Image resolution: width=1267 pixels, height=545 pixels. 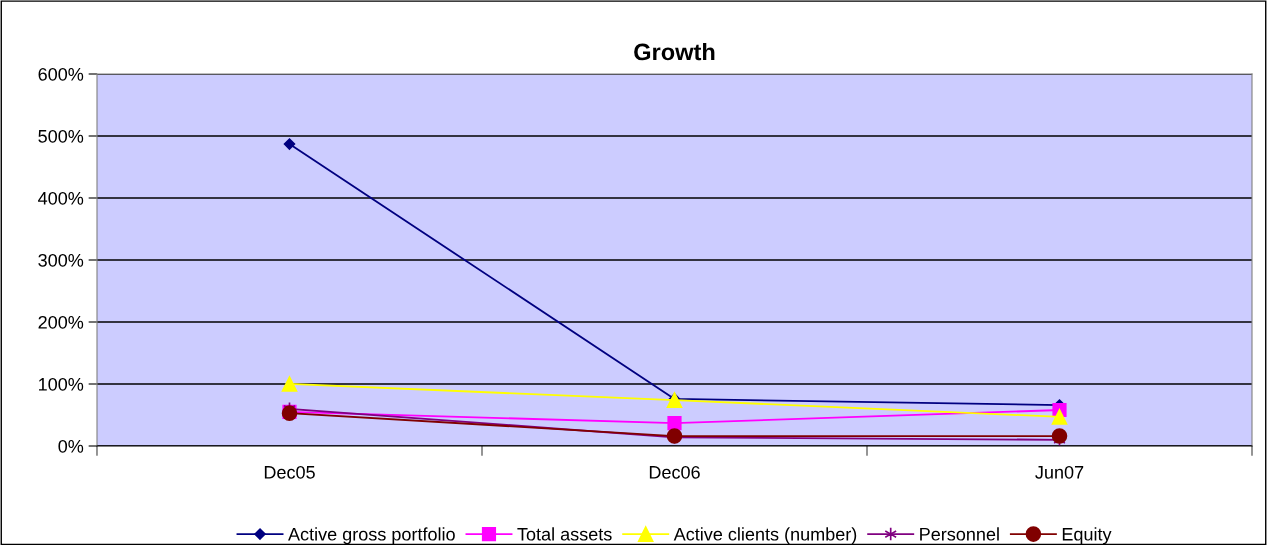 I want to click on y-tick-label: 100%, so click(x=61, y=384).